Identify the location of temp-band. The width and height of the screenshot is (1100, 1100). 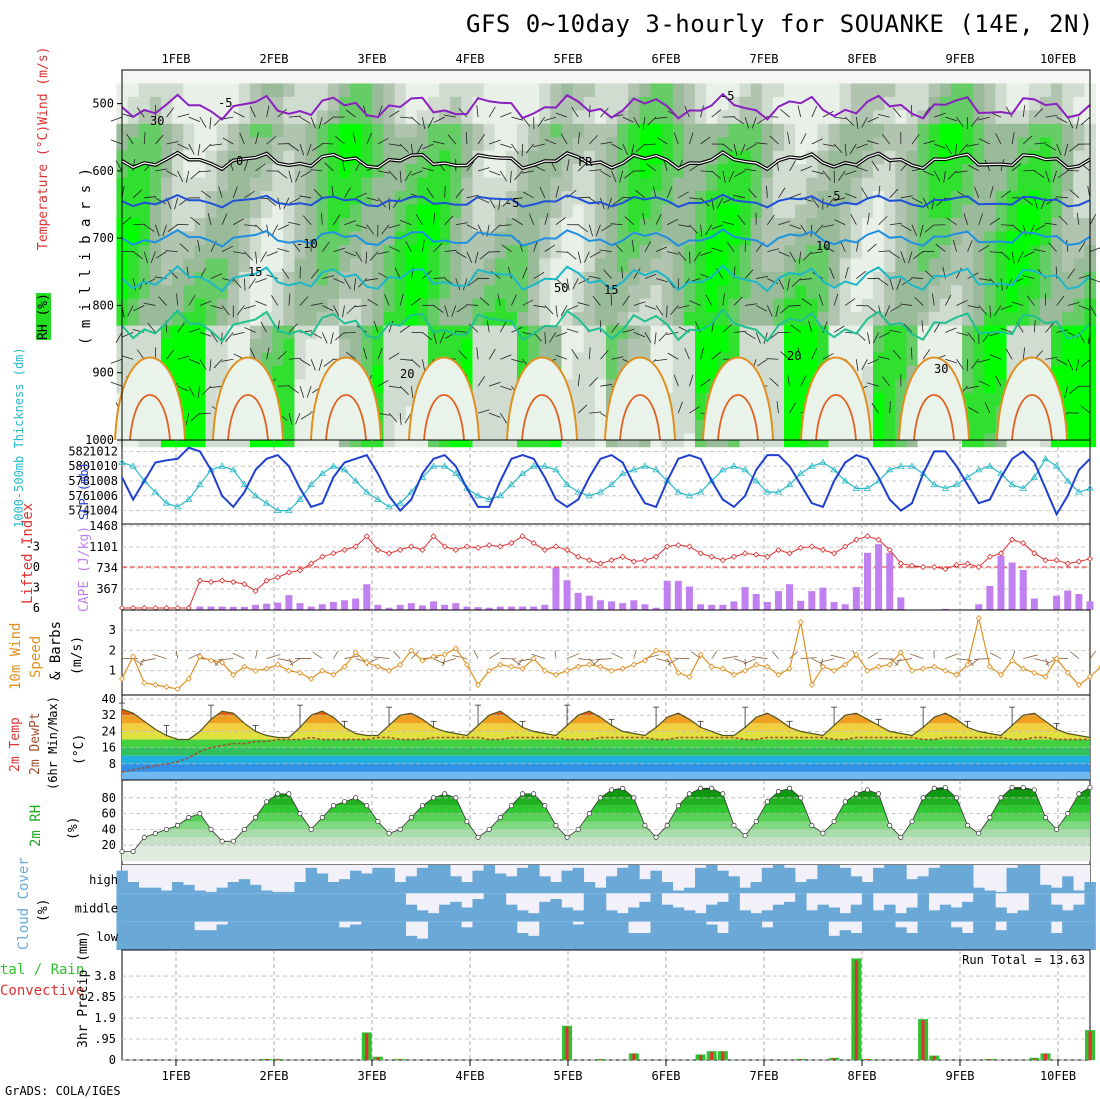
(606, 727).